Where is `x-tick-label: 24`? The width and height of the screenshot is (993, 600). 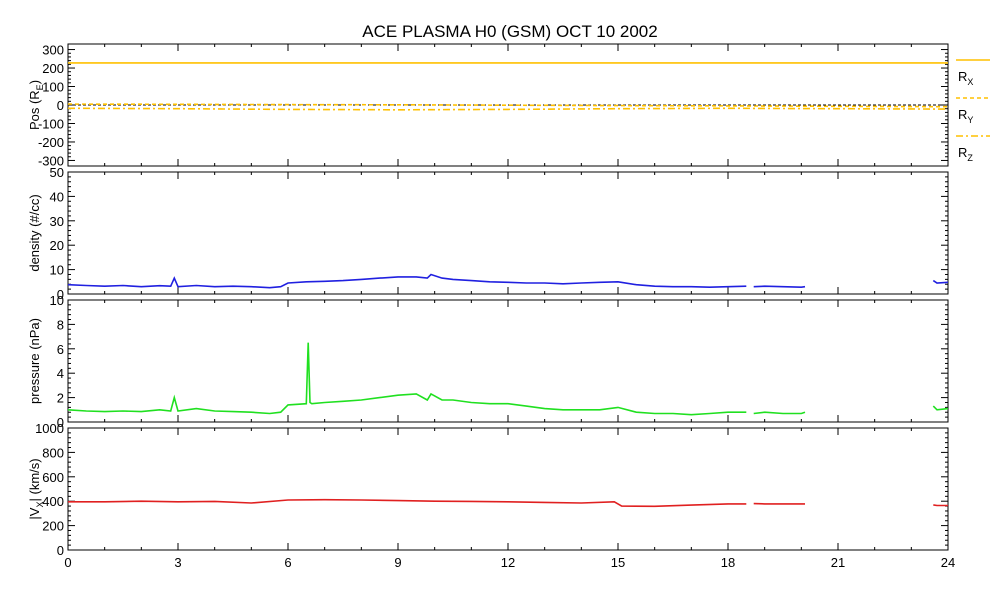 x-tick-label: 24 is located at coordinates (948, 562).